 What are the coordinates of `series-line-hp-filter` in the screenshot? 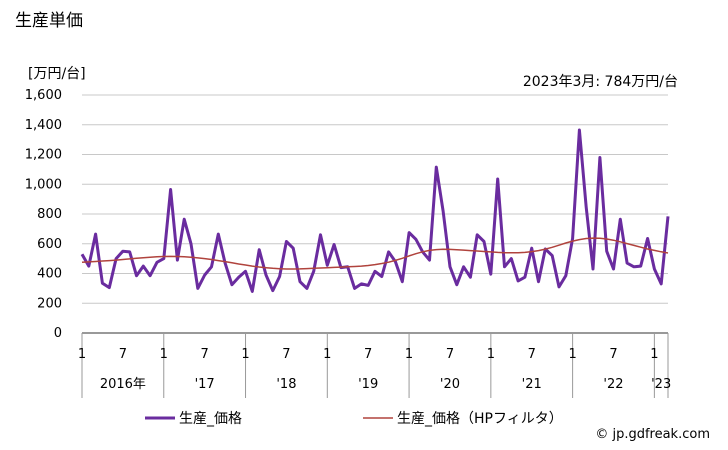 It's located at (375, 253).